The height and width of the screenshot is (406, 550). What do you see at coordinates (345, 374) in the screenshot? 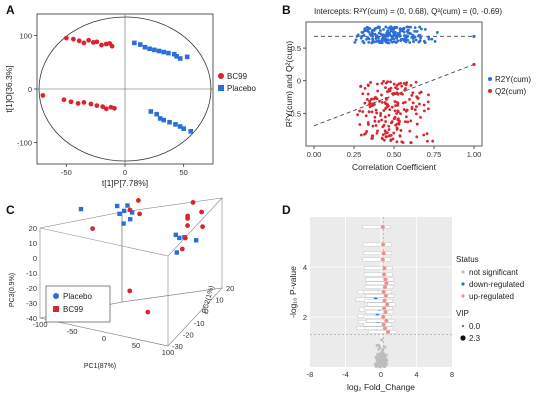
I see `panel-d-x-tick-label: -4` at bounding box center [345, 374].